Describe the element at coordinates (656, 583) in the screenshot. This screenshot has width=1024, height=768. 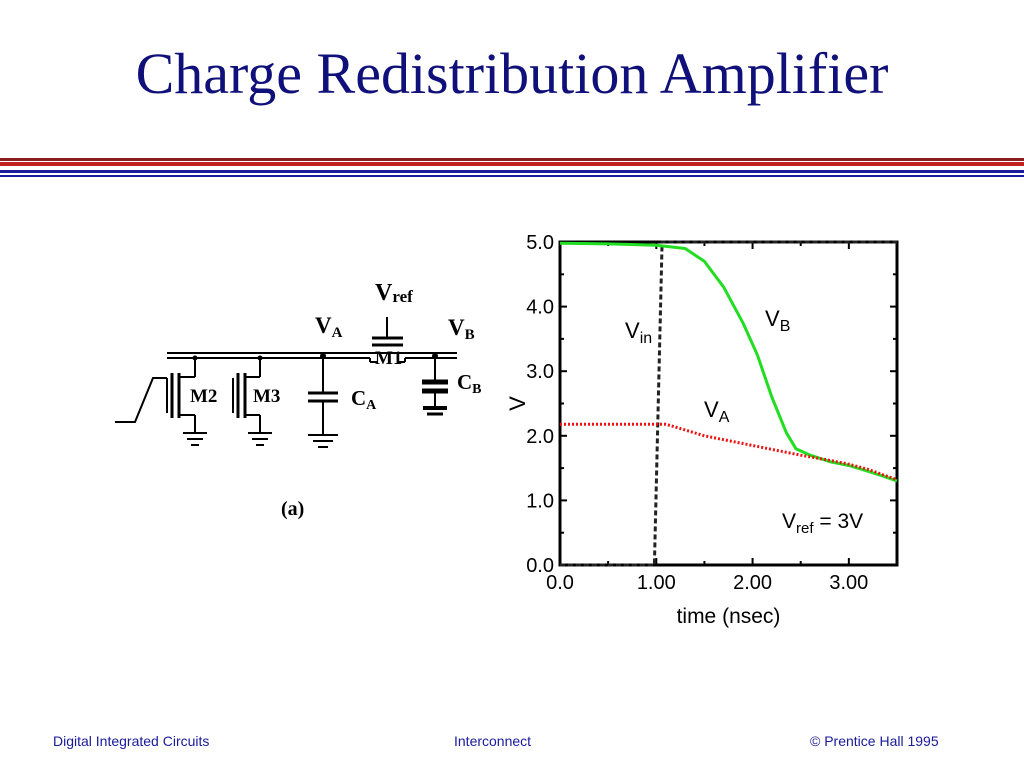
I see `x-tick-label: 1.00` at that location.